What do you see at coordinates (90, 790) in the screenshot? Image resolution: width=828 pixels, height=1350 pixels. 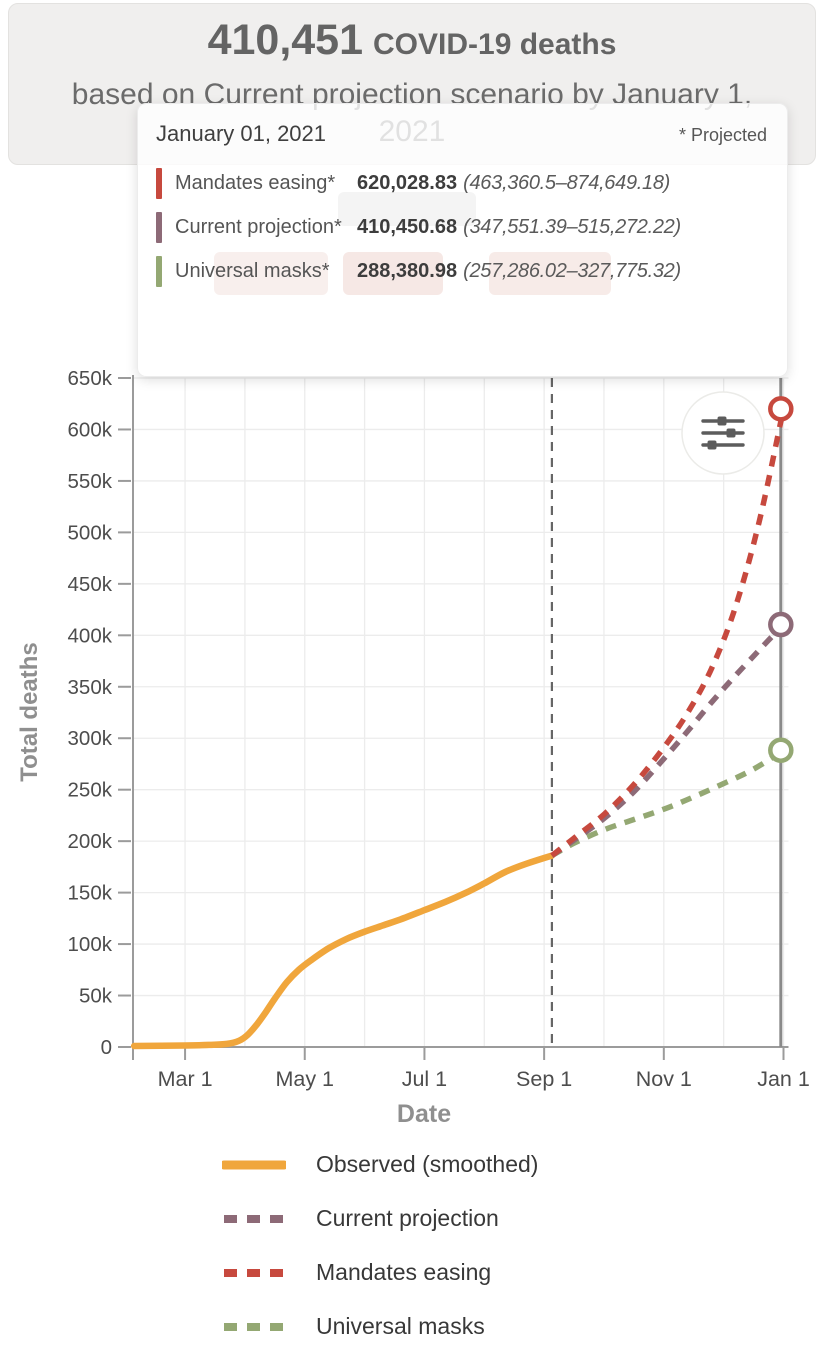 I see `y-tick-label: 250k` at bounding box center [90, 790].